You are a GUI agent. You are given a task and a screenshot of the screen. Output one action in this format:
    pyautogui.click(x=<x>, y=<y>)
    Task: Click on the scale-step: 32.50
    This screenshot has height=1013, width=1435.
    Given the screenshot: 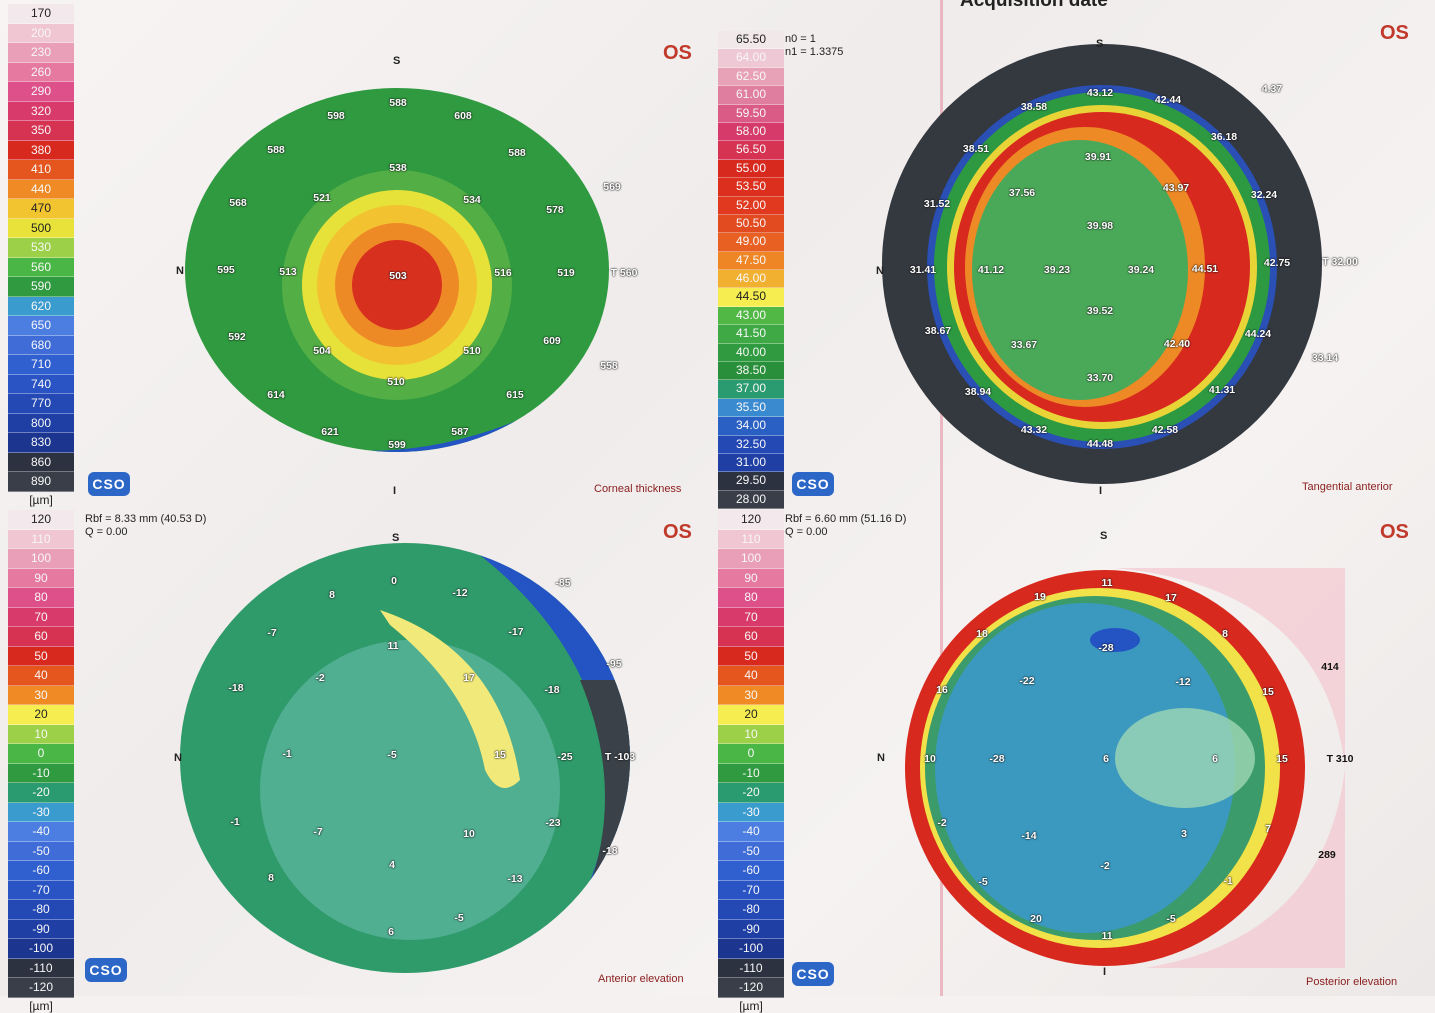 What is the action you would take?
    pyautogui.click(x=751, y=444)
    